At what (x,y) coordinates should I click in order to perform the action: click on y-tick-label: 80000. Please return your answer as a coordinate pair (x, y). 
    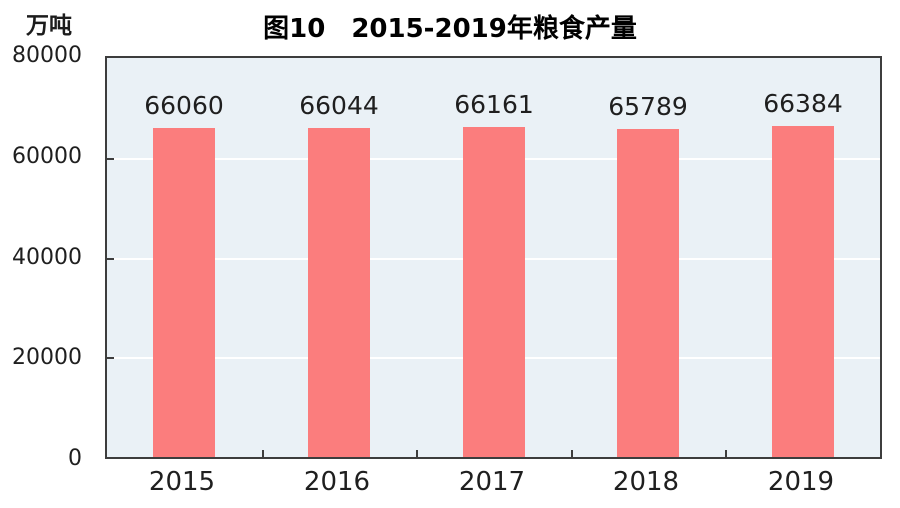
    Looking at the image, I should click on (47, 55).